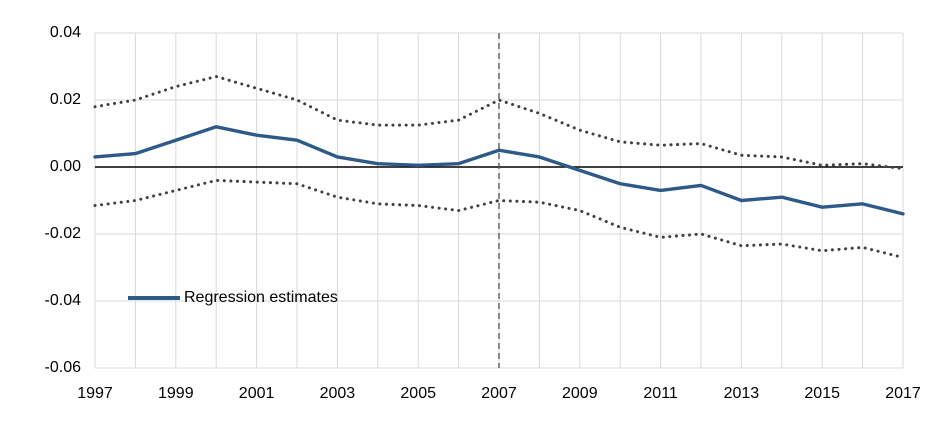  Describe the element at coordinates (62, 233) in the screenshot. I see `y-axis-tick-label: -0.02` at that location.